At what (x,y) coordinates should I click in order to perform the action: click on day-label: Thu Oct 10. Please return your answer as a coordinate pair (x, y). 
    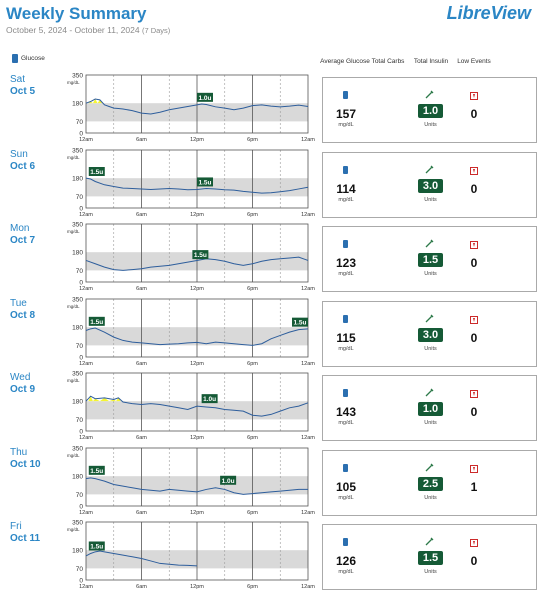
    Looking at the image, I should click on (25, 459).